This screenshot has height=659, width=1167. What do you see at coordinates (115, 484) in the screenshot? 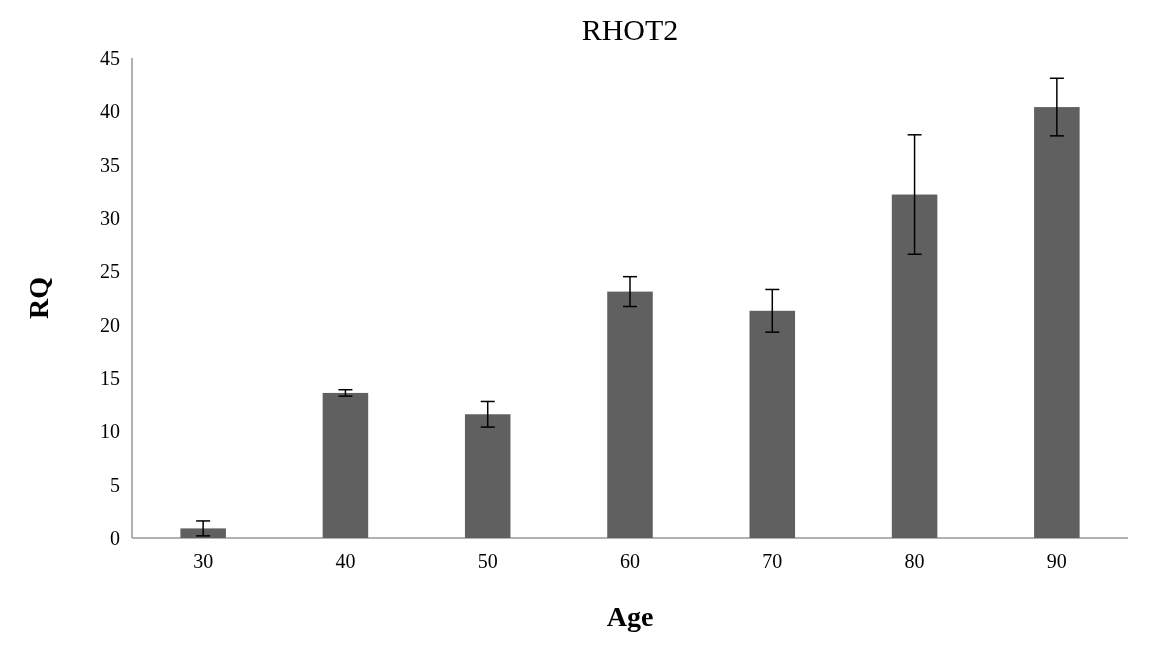
I see `y-tick-label: 5` at bounding box center [115, 484].